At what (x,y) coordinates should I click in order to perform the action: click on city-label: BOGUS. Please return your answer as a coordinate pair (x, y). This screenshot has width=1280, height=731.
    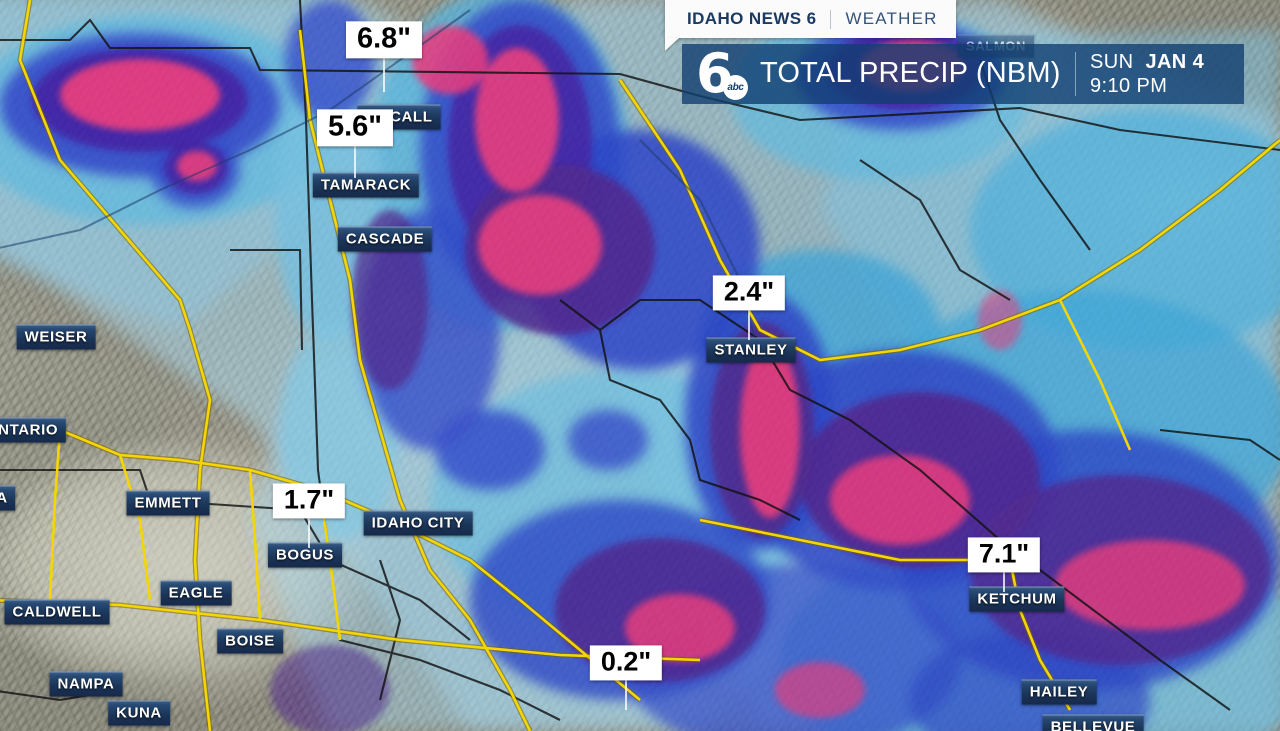
    Looking at the image, I should click on (305, 555).